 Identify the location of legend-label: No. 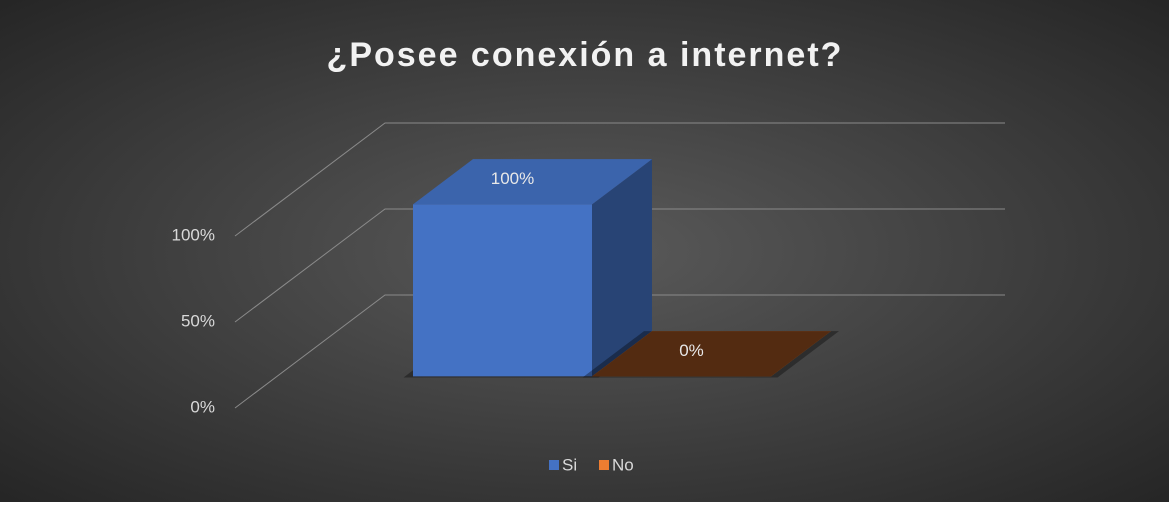
(623, 464).